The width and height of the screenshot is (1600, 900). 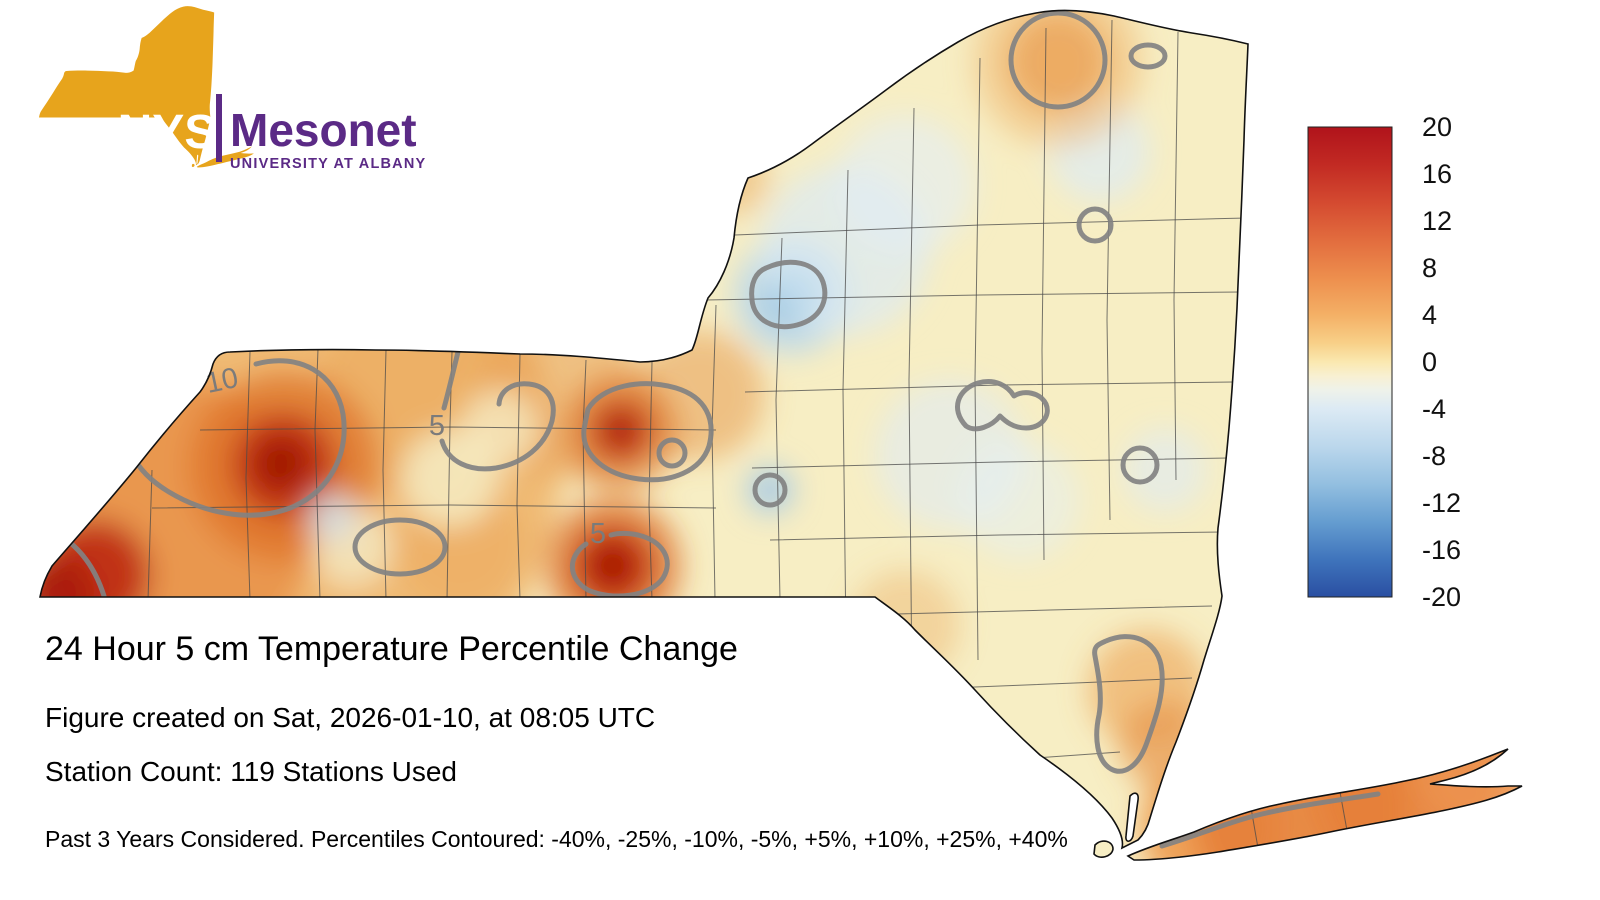 What do you see at coordinates (1429, 362) in the screenshot?
I see `colorbar-tick: 0` at bounding box center [1429, 362].